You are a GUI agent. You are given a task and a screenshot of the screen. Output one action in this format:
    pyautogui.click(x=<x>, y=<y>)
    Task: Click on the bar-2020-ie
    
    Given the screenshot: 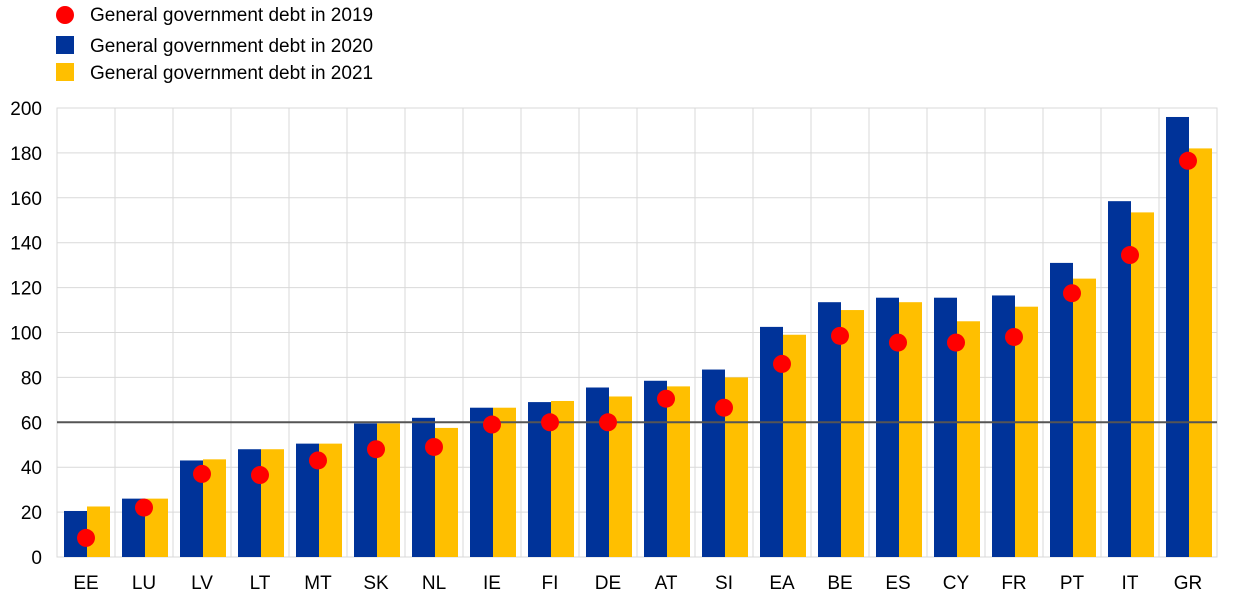 What is the action you would take?
    pyautogui.click(x=481, y=482)
    